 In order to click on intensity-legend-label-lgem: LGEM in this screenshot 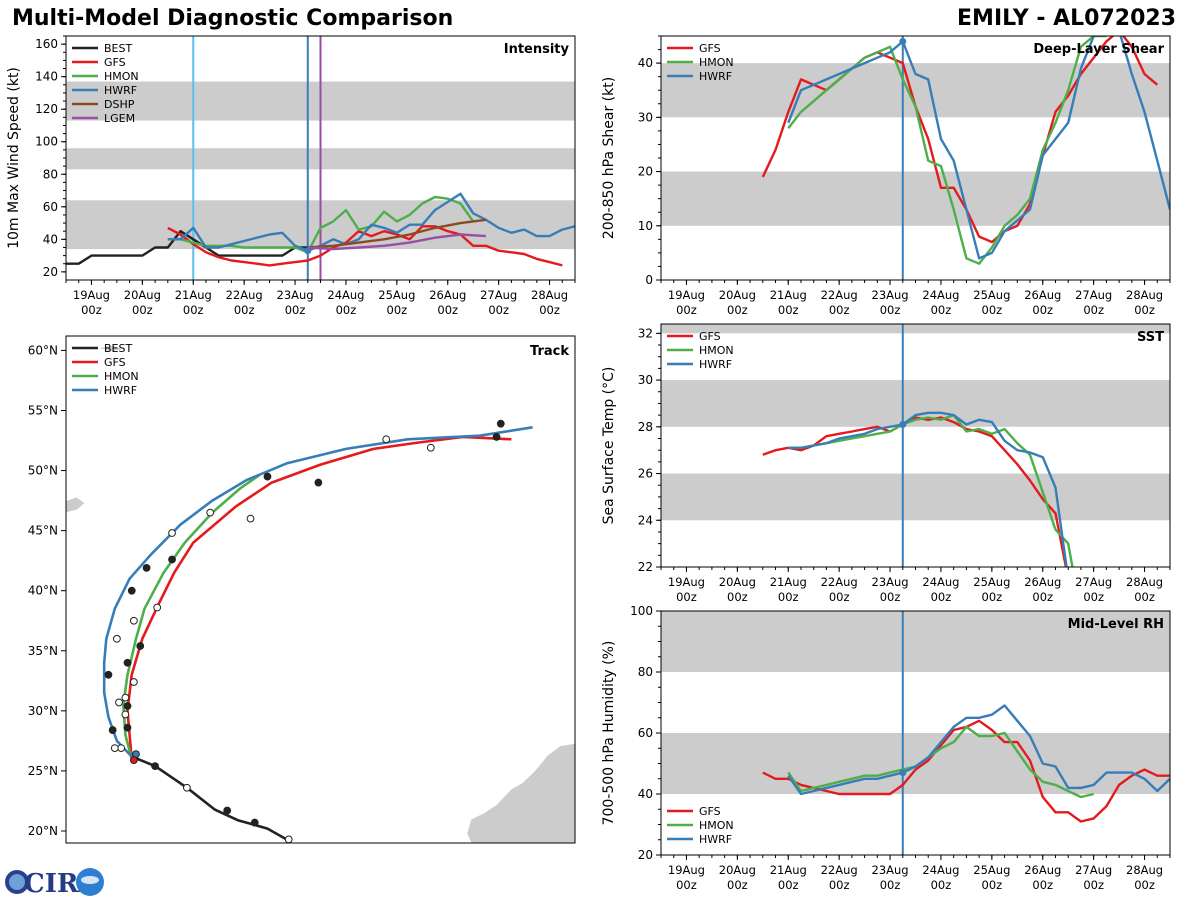, I will do `click(119, 118)`.